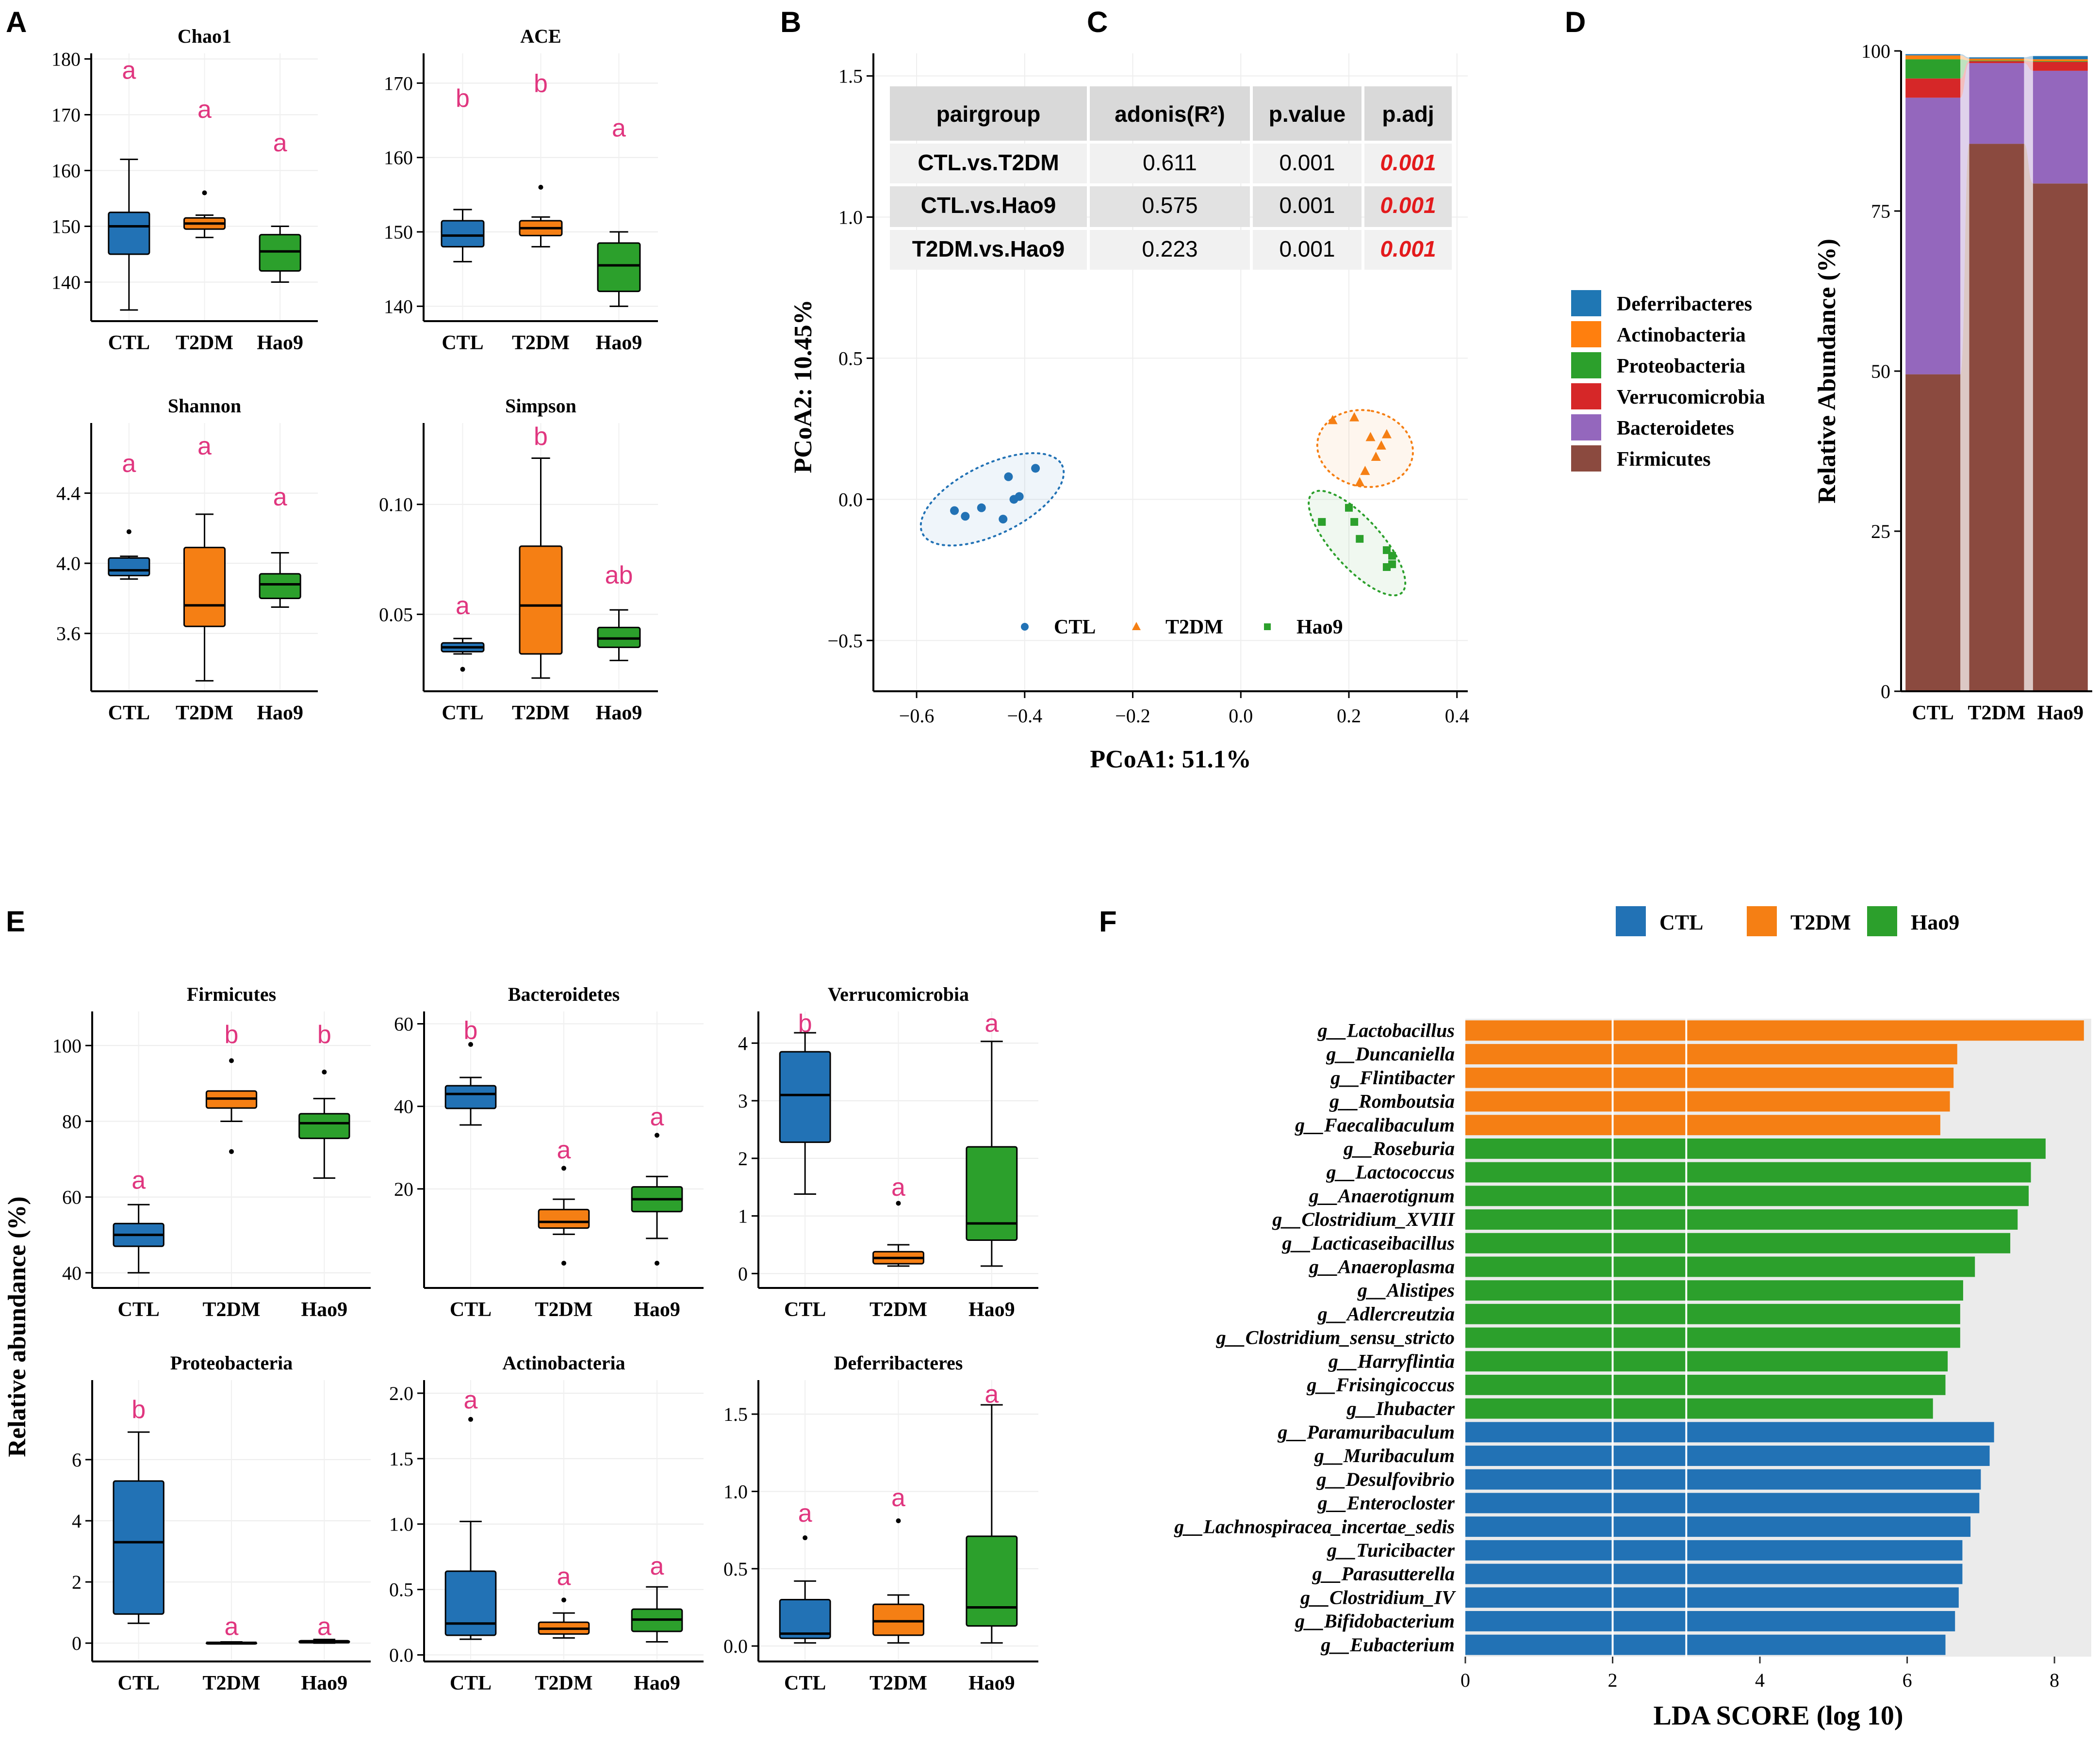 The height and width of the screenshot is (1742, 2100). I want to click on y-tick-label: 0.5, so click(735, 1569).